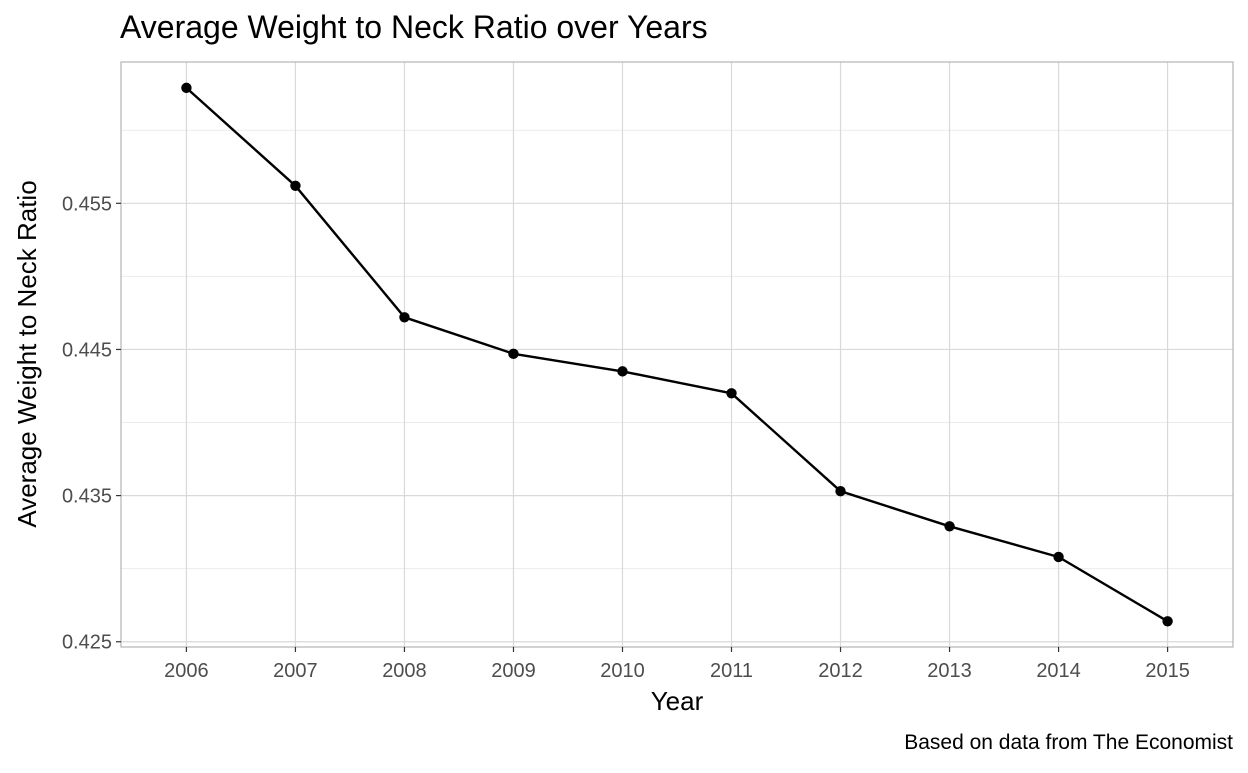 The width and height of the screenshot is (1248, 773). What do you see at coordinates (414, 27) in the screenshot?
I see `chart-title: Average Weight to Neck Ratio over Years` at bounding box center [414, 27].